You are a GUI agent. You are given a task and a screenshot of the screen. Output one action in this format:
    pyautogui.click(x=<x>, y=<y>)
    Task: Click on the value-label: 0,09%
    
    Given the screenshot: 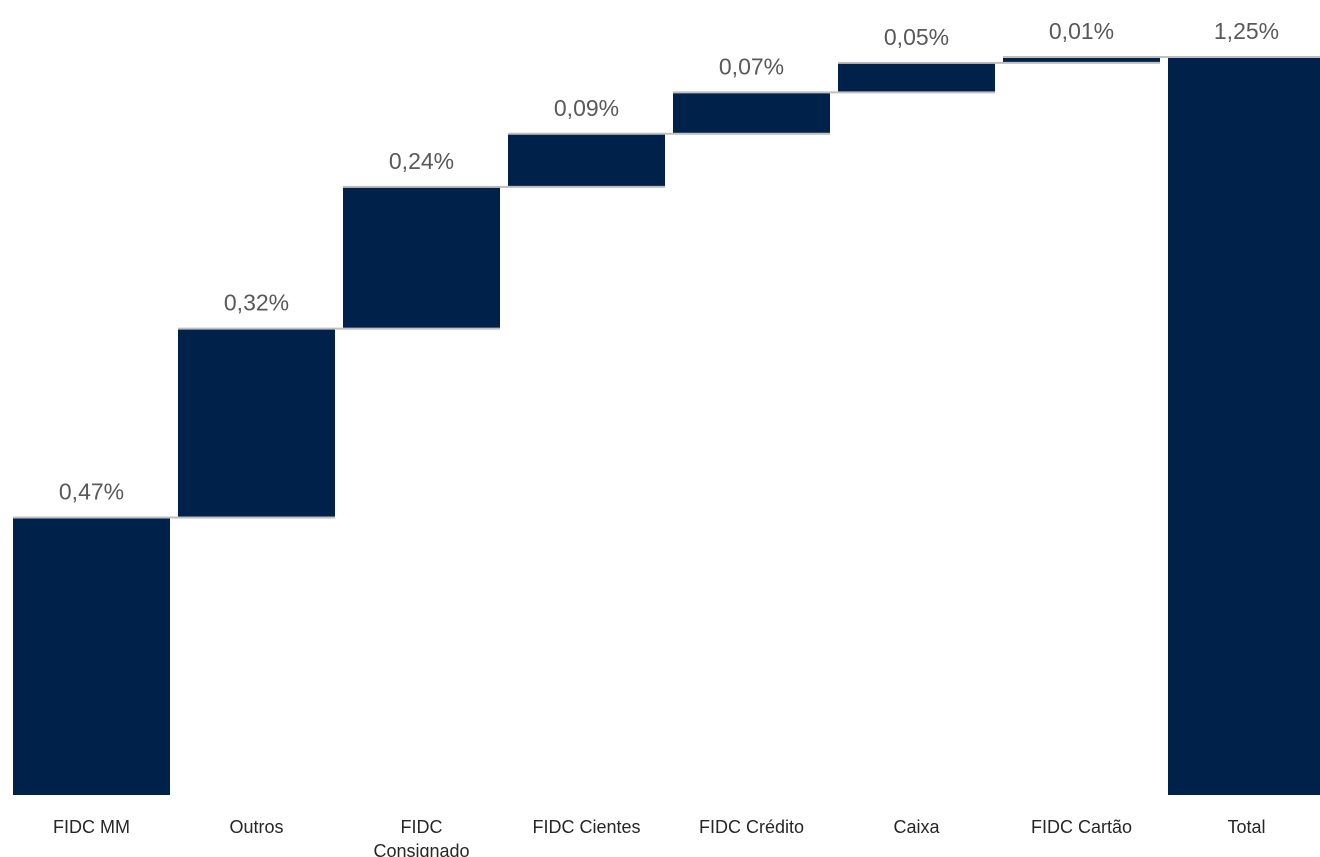 What is the action you would take?
    pyautogui.click(x=586, y=108)
    